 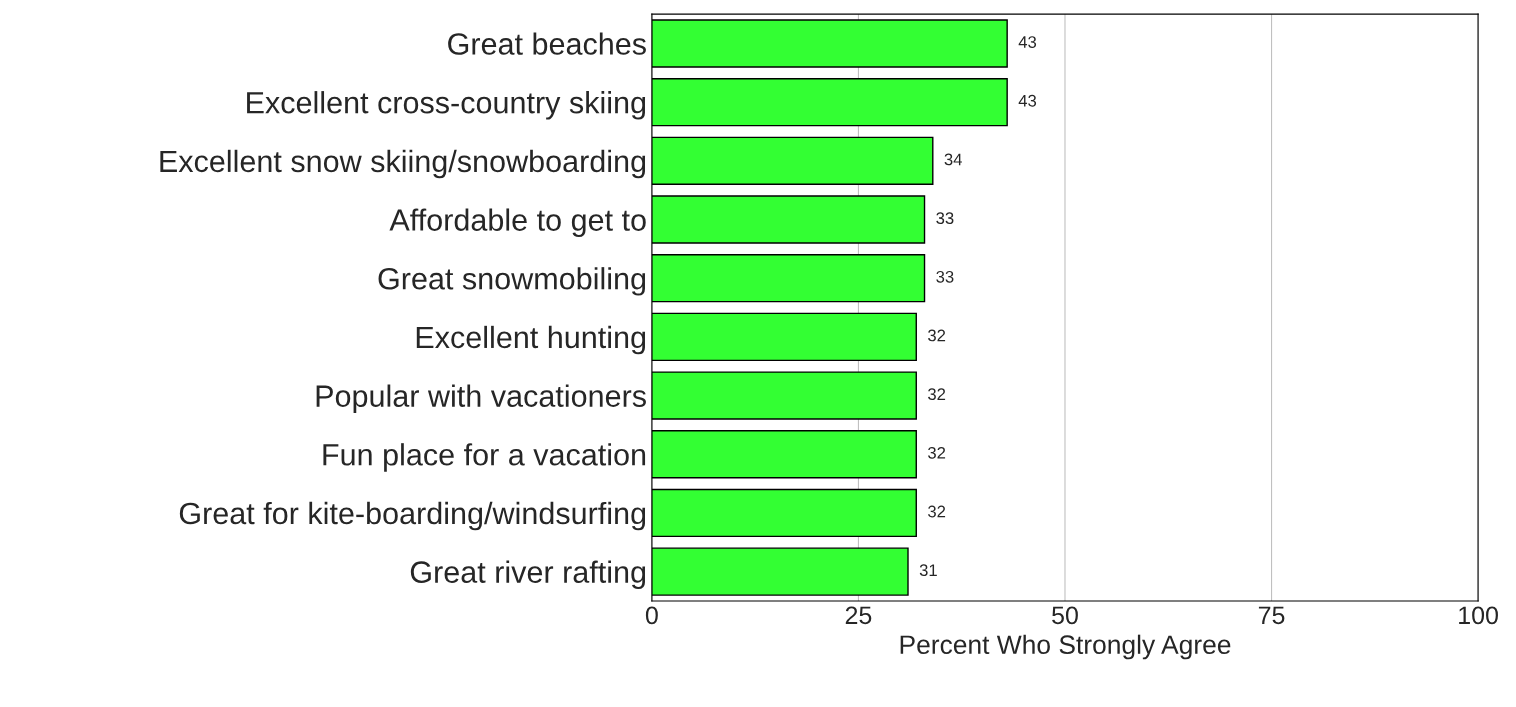 I want to click on y-tick-label: Excellent hunting, so click(x=531, y=340).